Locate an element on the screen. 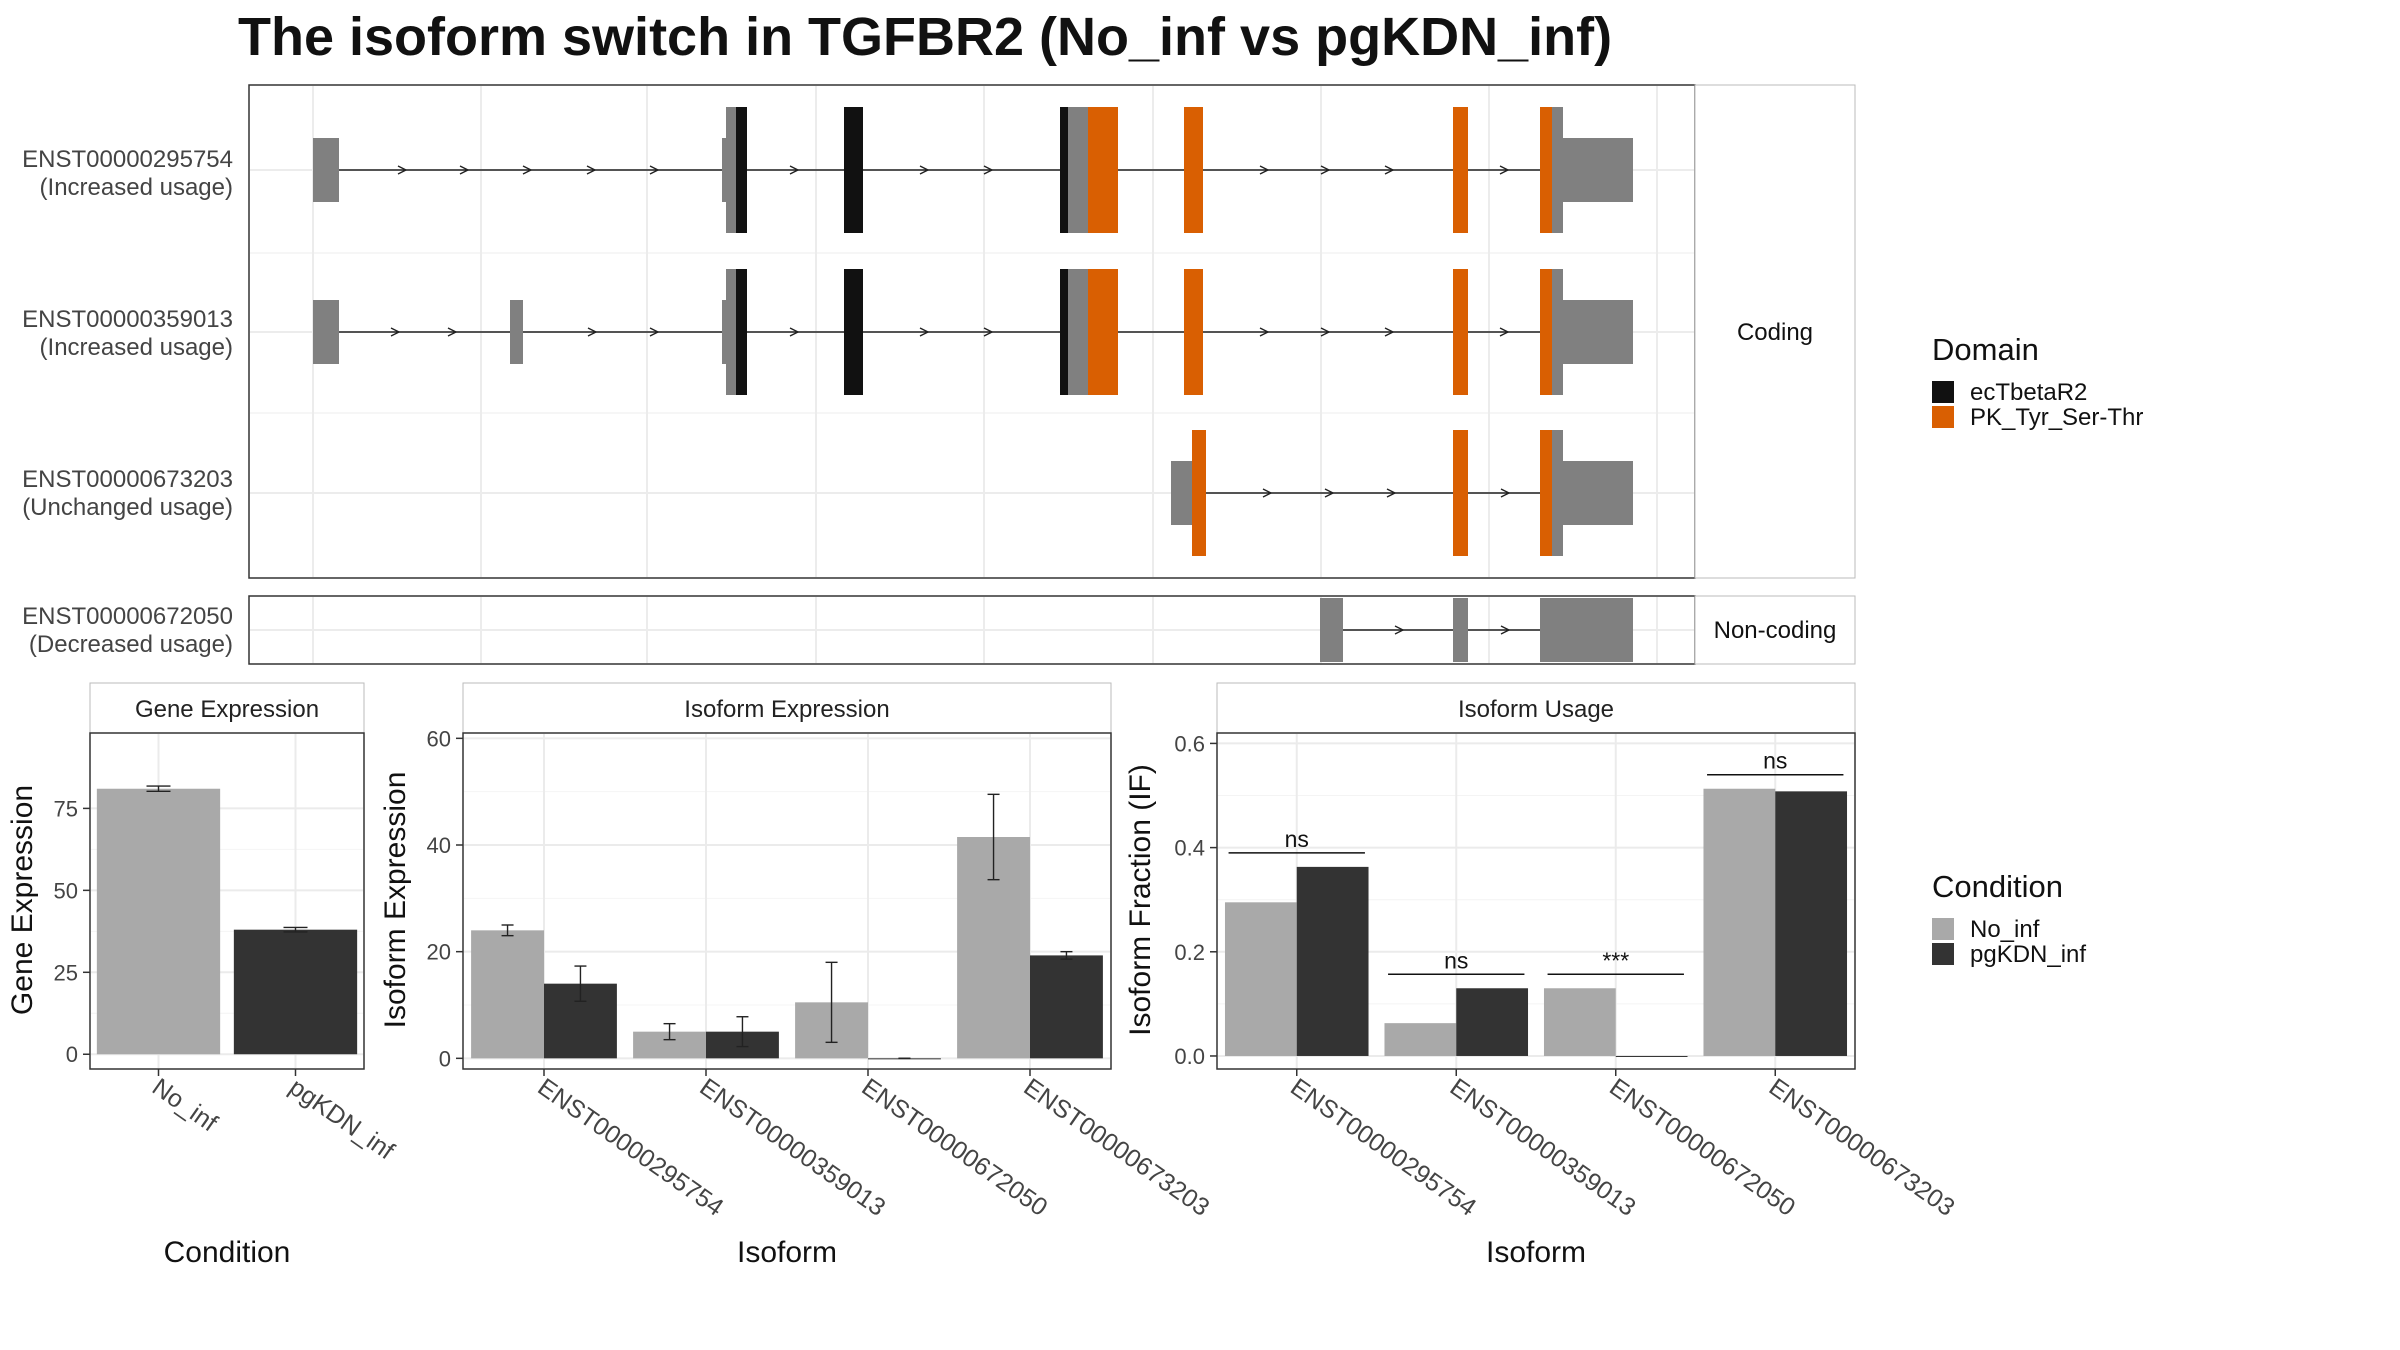 This screenshot has width=2400, height=1350. condition-swatch-no-inf is located at coordinates (1943, 929).